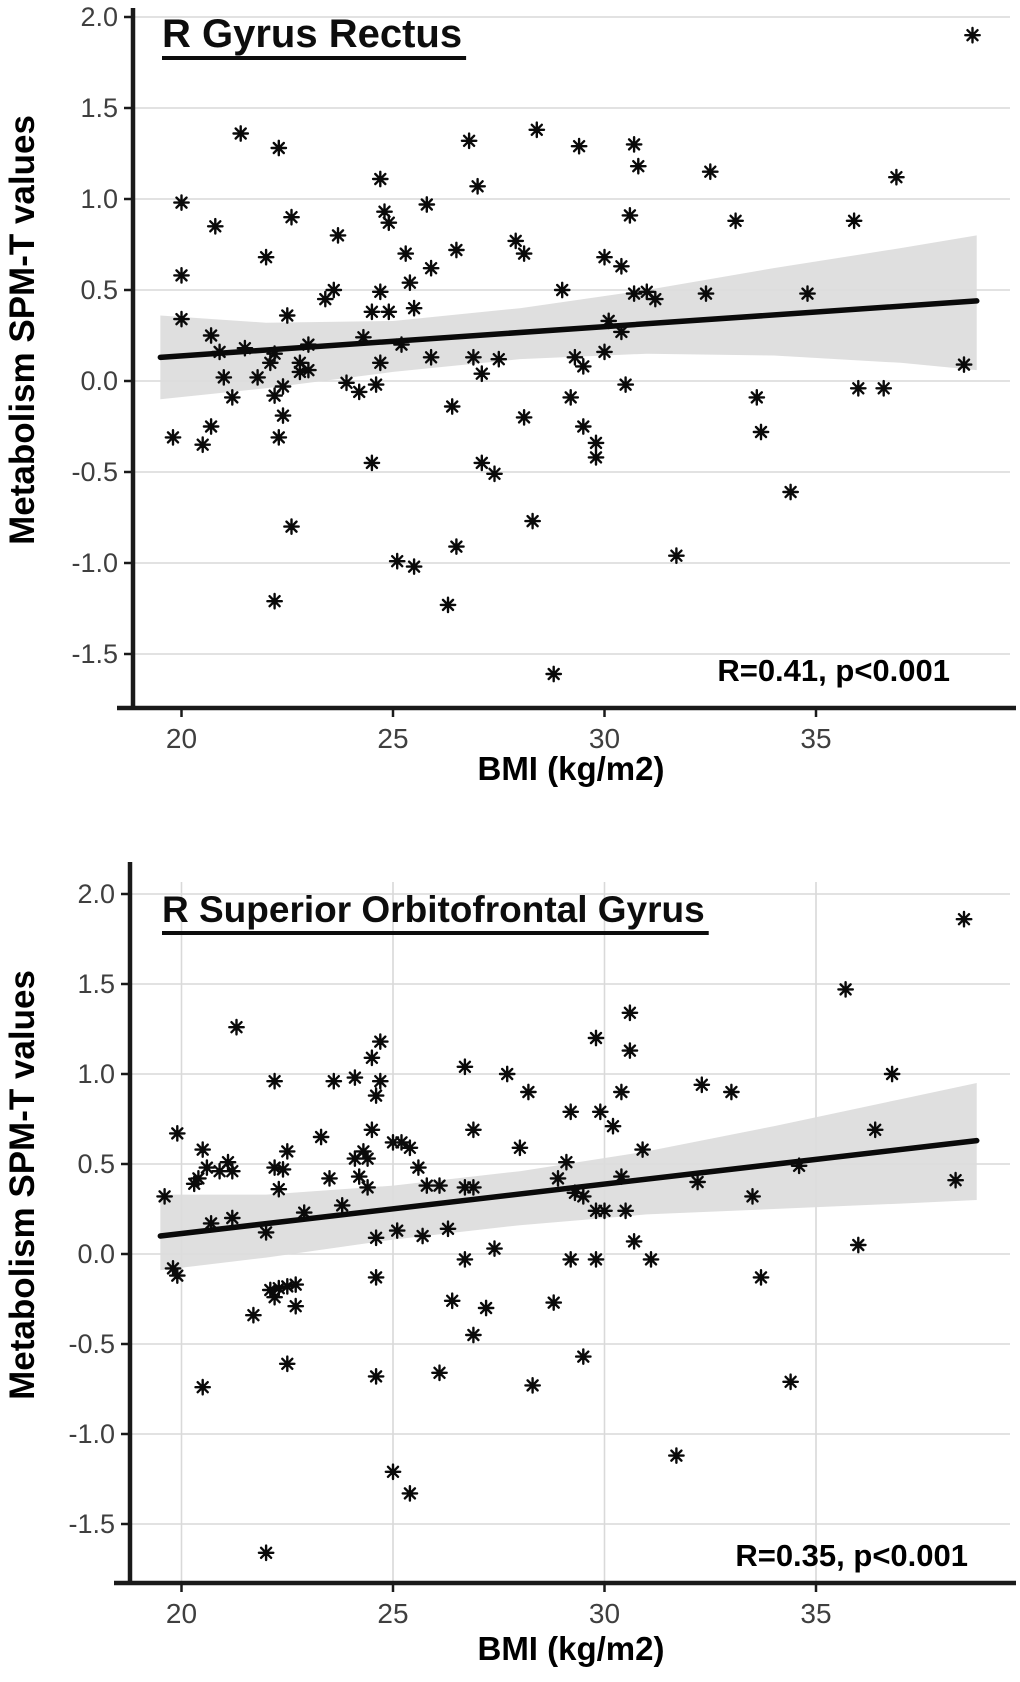 This screenshot has width=1020, height=1682. Describe the element at coordinates (851, 1555) in the screenshot. I see `correlation-annotation: R=0.35, p<0.001` at that location.